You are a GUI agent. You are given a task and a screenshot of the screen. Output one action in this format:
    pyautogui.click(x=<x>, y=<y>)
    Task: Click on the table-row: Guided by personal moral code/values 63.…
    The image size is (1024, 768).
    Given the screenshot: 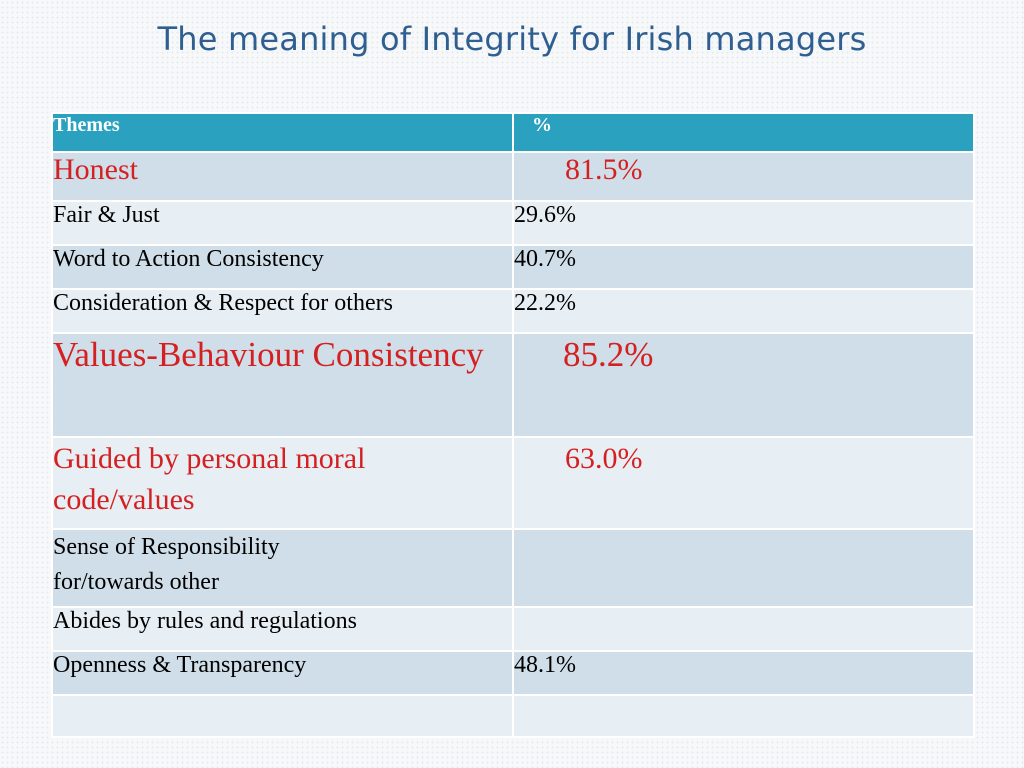 What is the action you would take?
    pyautogui.click(x=513, y=483)
    